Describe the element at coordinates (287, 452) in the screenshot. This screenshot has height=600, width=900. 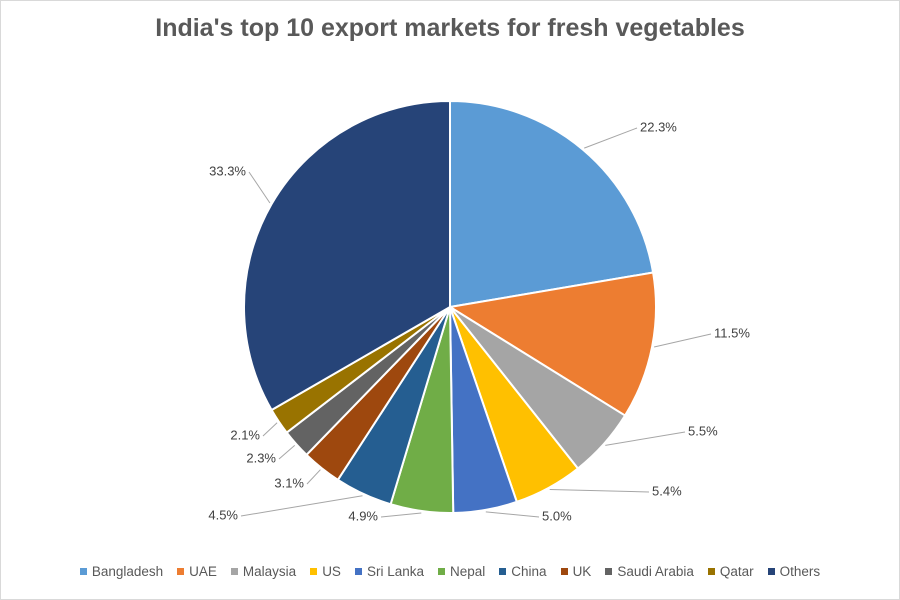
I see `leader-line-saudi-arabia` at that location.